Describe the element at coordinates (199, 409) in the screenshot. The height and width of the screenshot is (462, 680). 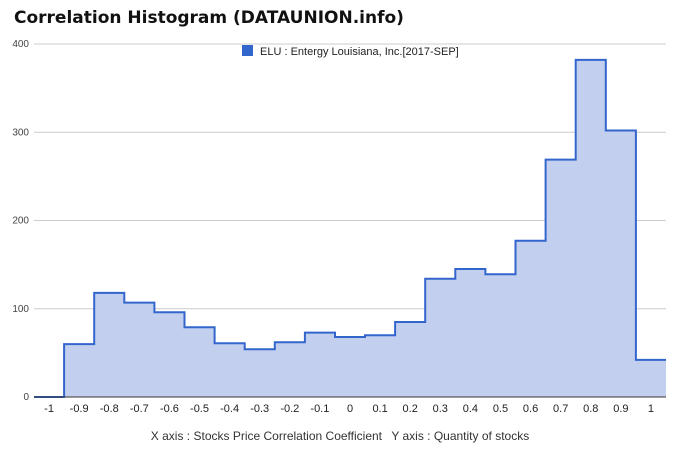
I see `x-tick-label: -0.5` at that location.